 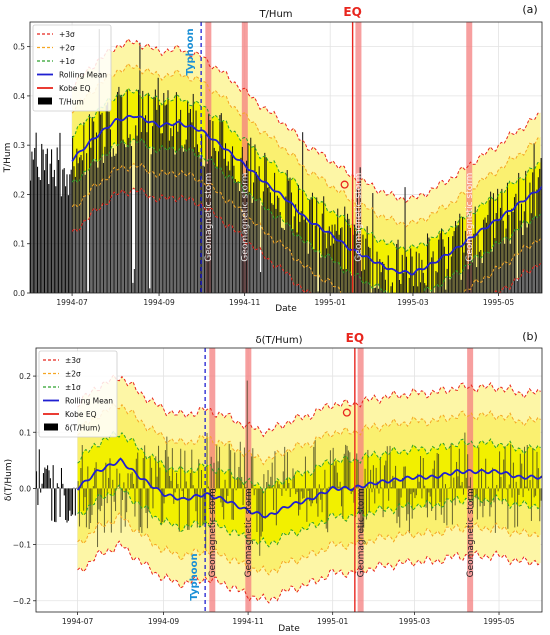 I want to click on sigma-band, so click(x=309, y=447).